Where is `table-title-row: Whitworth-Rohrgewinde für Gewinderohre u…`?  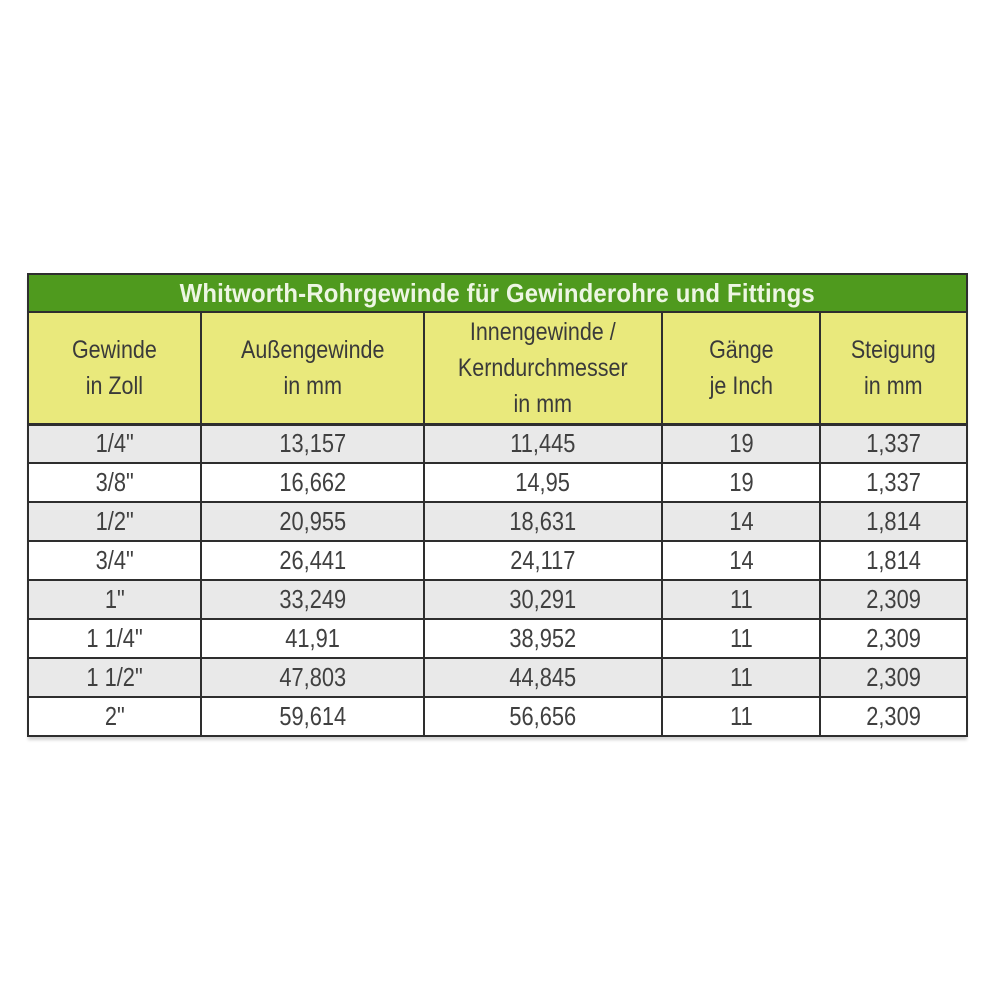 table-title-row: Whitworth-Rohrgewinde für Gewinderohre u… is located at coordinates (497, 293).